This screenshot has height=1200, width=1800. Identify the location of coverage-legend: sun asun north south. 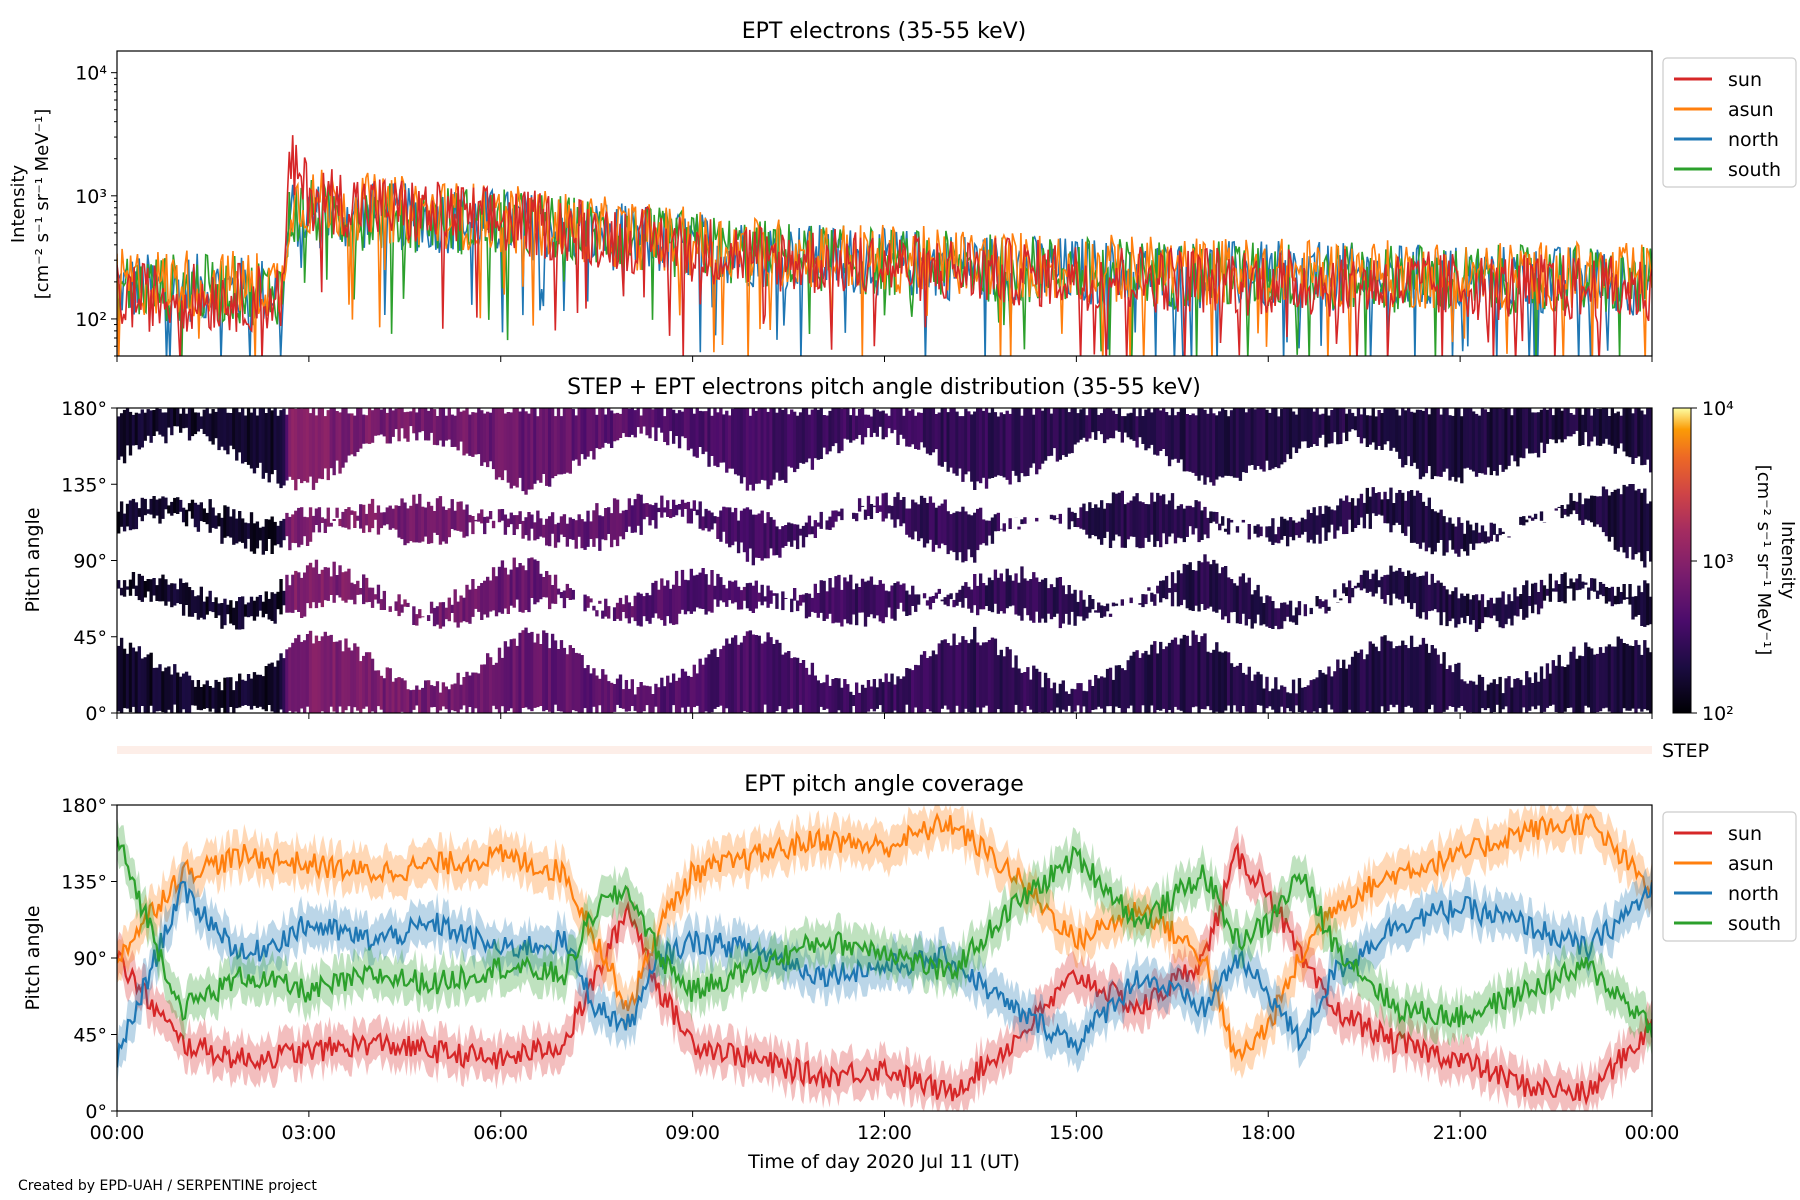
(1729, 876).